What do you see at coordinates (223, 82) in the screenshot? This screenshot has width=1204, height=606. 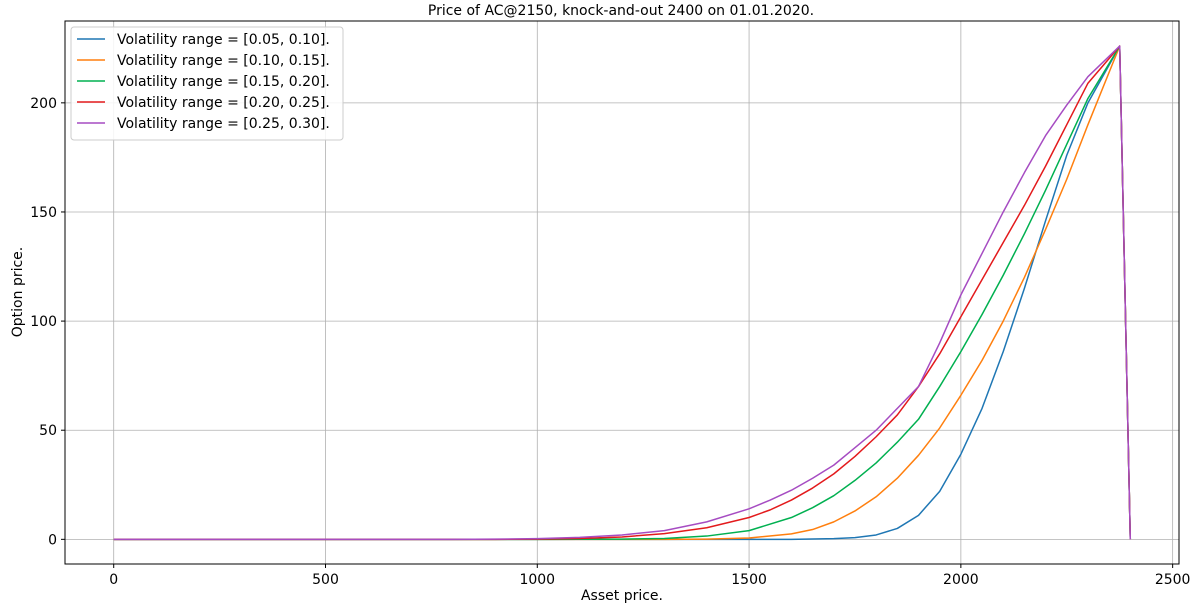 I see `legend-entry-3: Volatility range = [0.15, 0.20].` at bounding box center [223, 82].